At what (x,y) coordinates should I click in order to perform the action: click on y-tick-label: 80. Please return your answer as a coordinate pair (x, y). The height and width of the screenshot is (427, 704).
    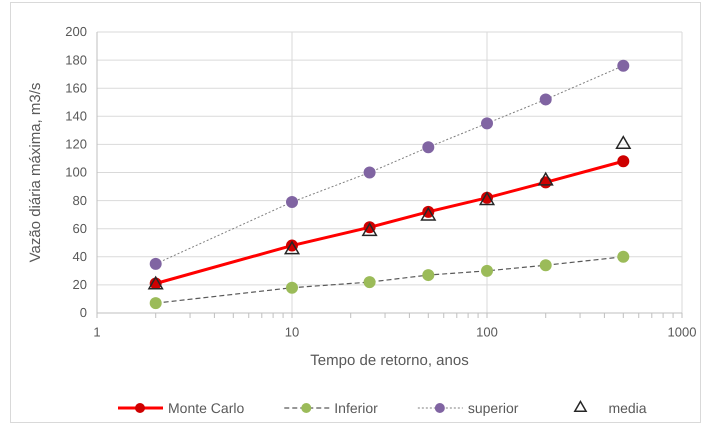
    Looking at the image, I should click on (79, 200).